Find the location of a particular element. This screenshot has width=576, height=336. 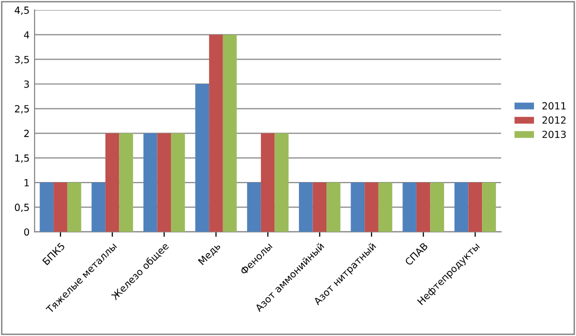

y-tick-label: 2,5 is located at coordinates (21, 109).